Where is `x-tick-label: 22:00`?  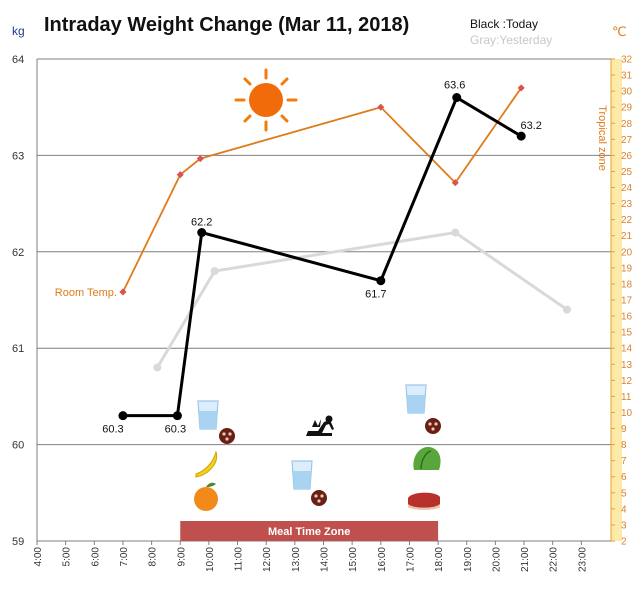 x-tick-label: 22:00 is located at coordinates (554, 559).